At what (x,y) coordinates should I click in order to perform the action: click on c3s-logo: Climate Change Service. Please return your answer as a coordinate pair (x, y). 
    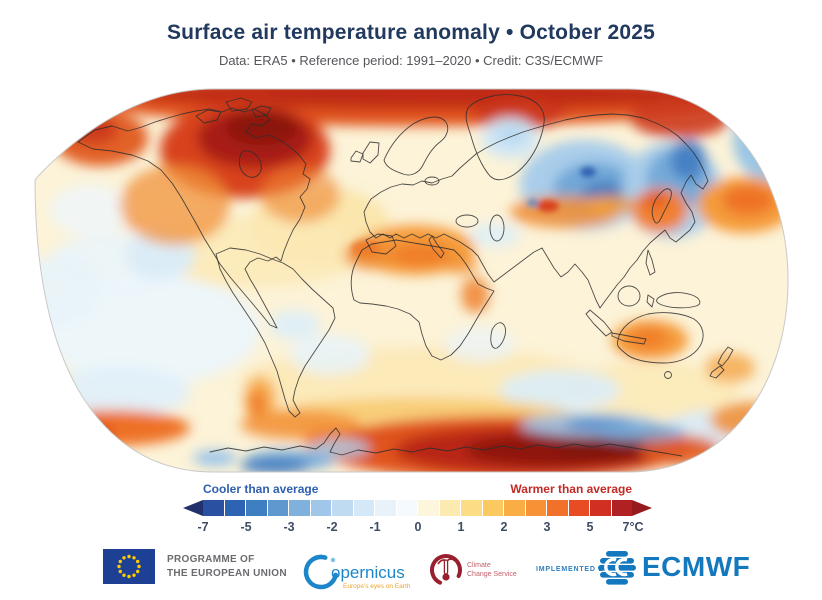
    Looking at the image, I should click on (483, 573).